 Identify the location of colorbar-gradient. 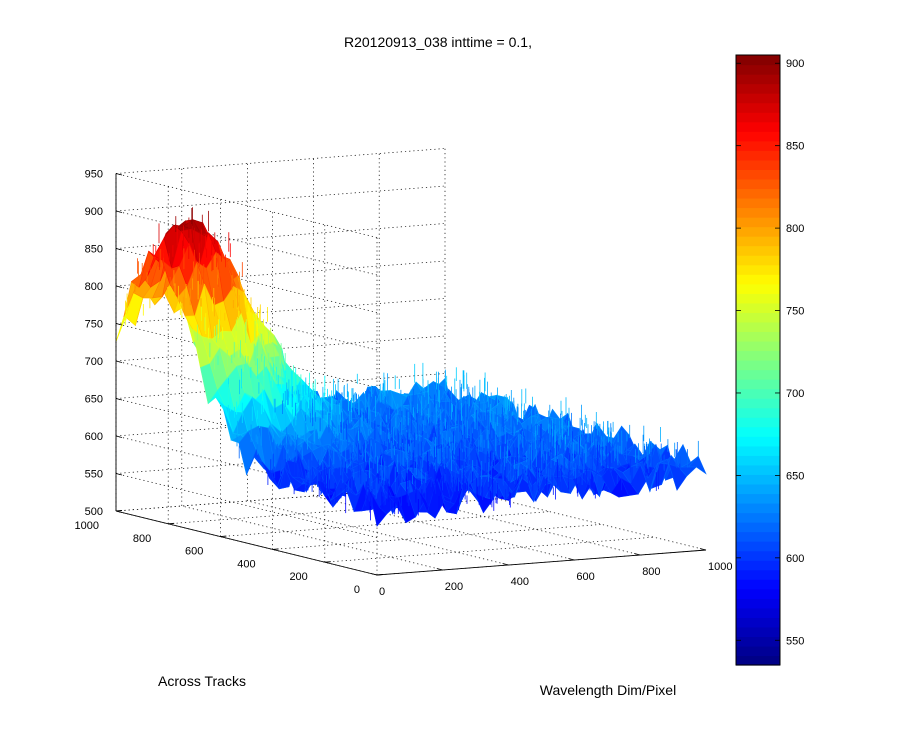
(758, 360).